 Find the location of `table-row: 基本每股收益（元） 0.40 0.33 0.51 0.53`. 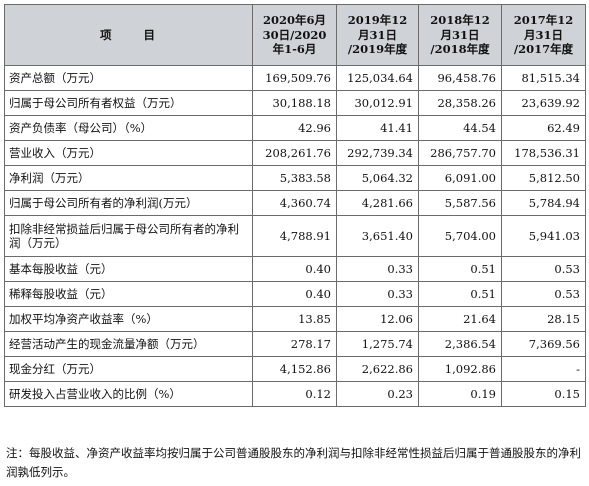

table-row: 基本每股收益（元） 0.40 0.33 0.51 0.53 is located at coordinates (295, 269).